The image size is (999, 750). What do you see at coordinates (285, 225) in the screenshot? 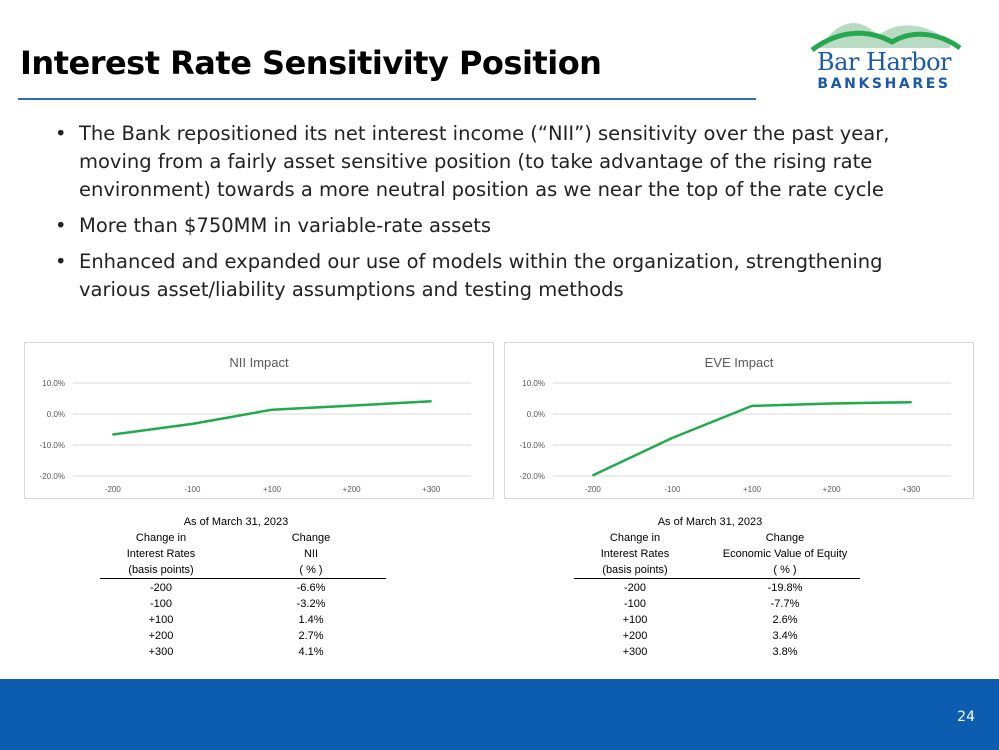
I see `bullet-text: More than $750MM in variable-rate assets` at bounding box center [285, 225].